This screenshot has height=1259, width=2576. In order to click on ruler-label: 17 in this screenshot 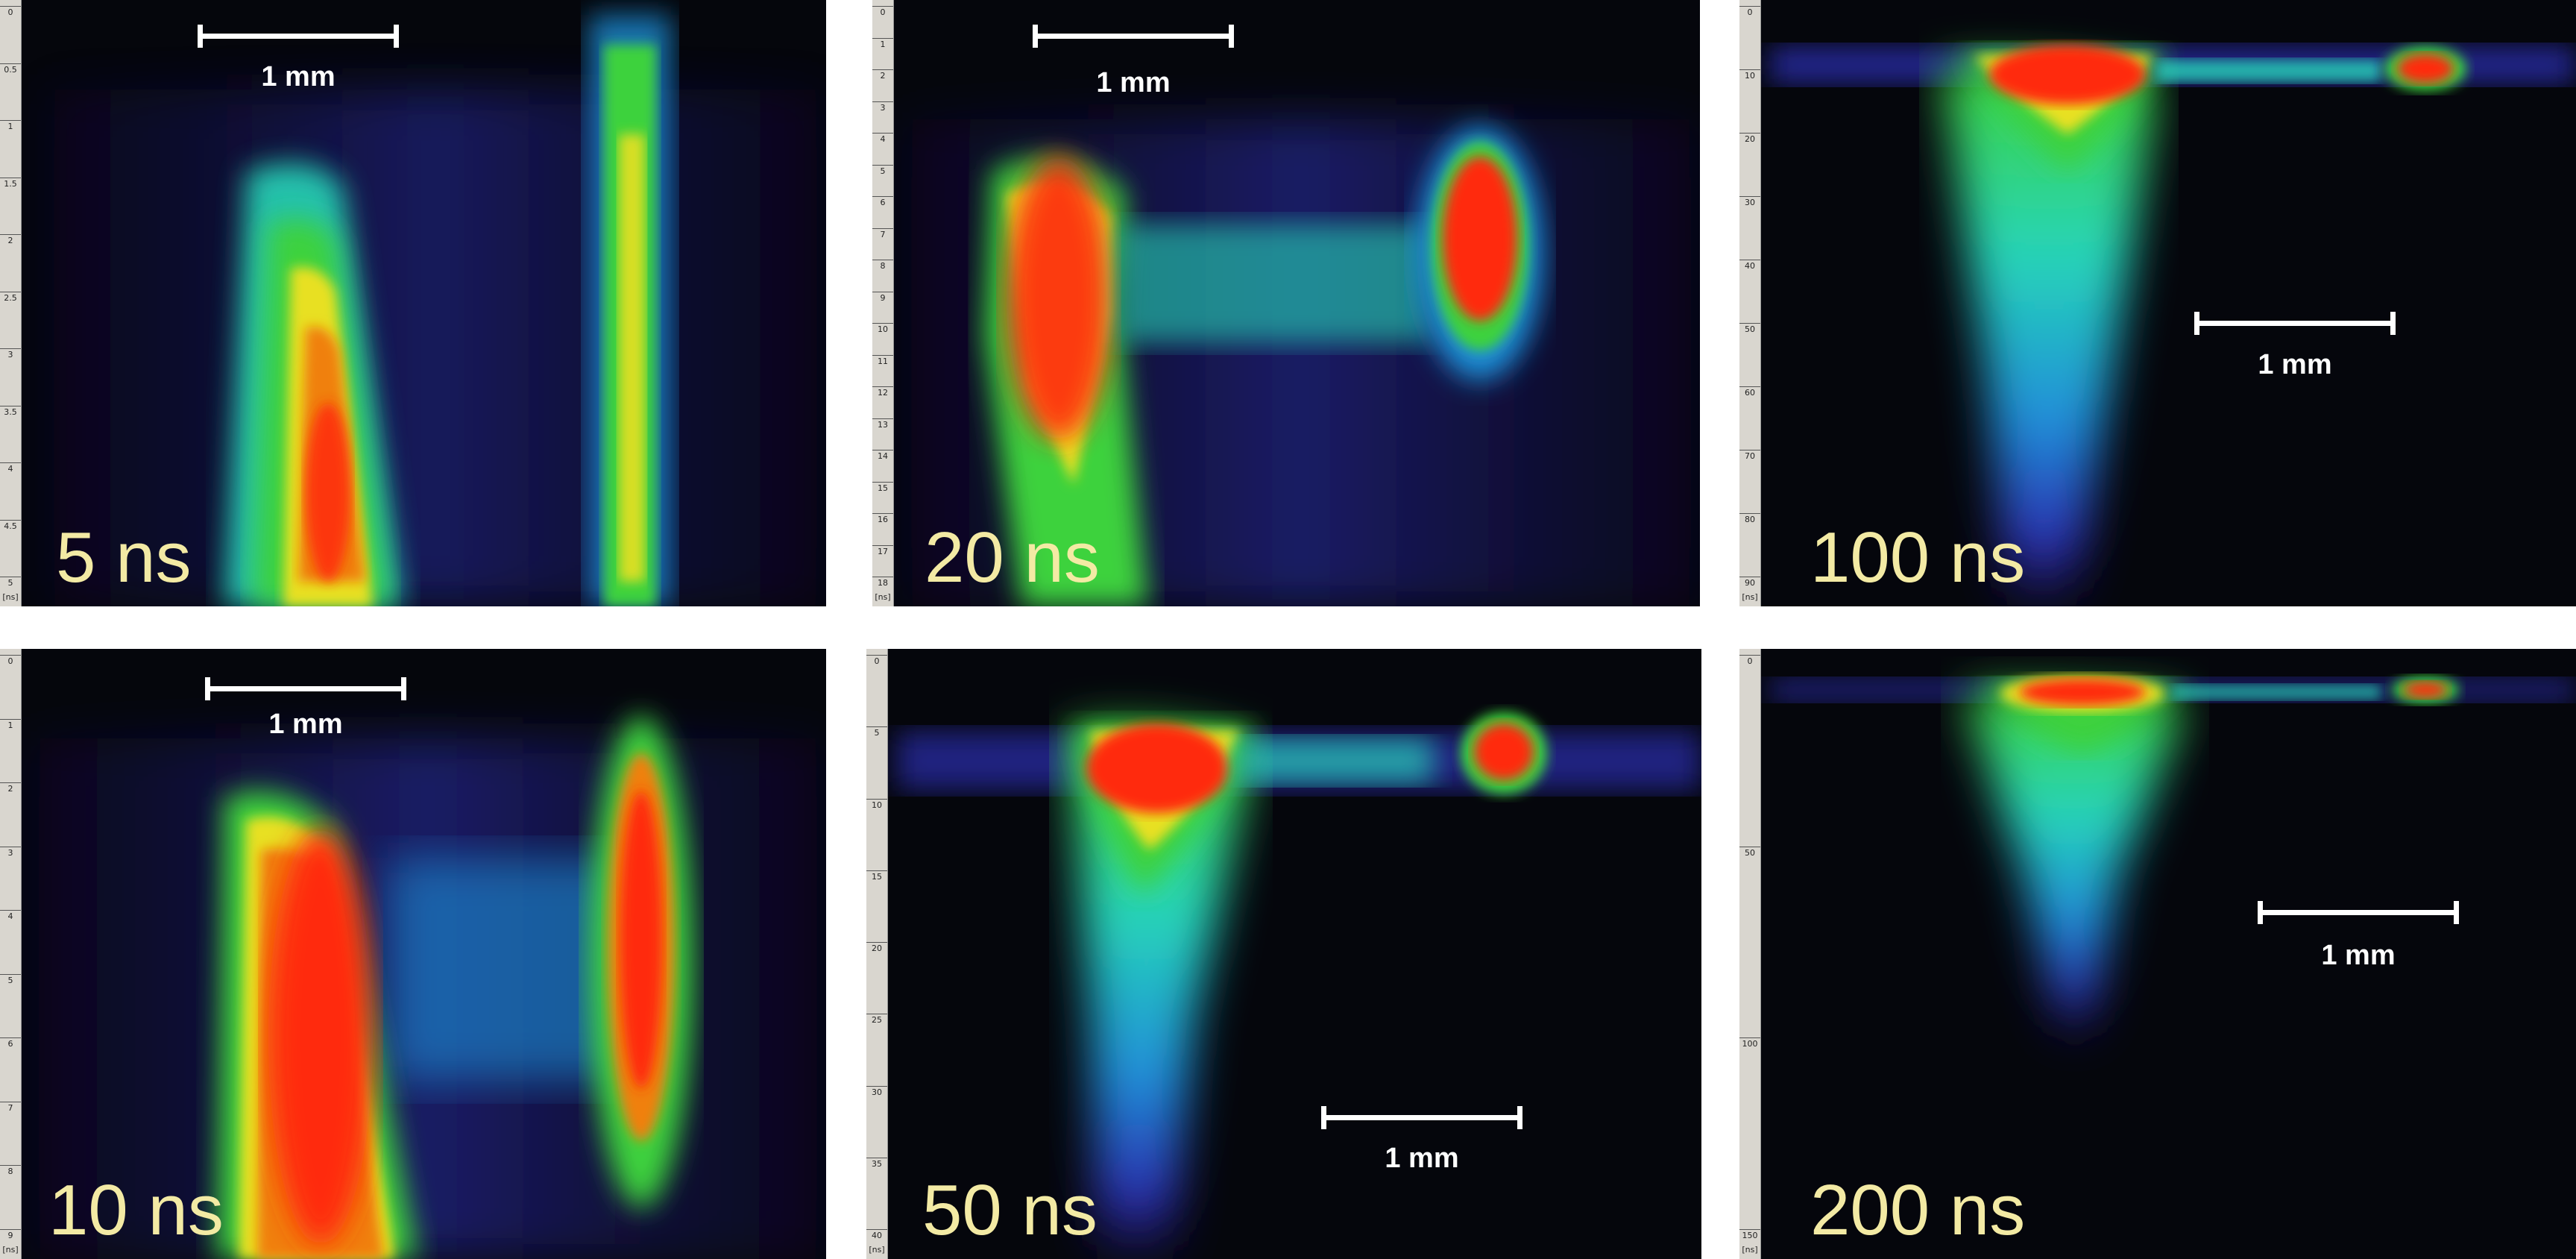, I will do `click(883, 551)`.